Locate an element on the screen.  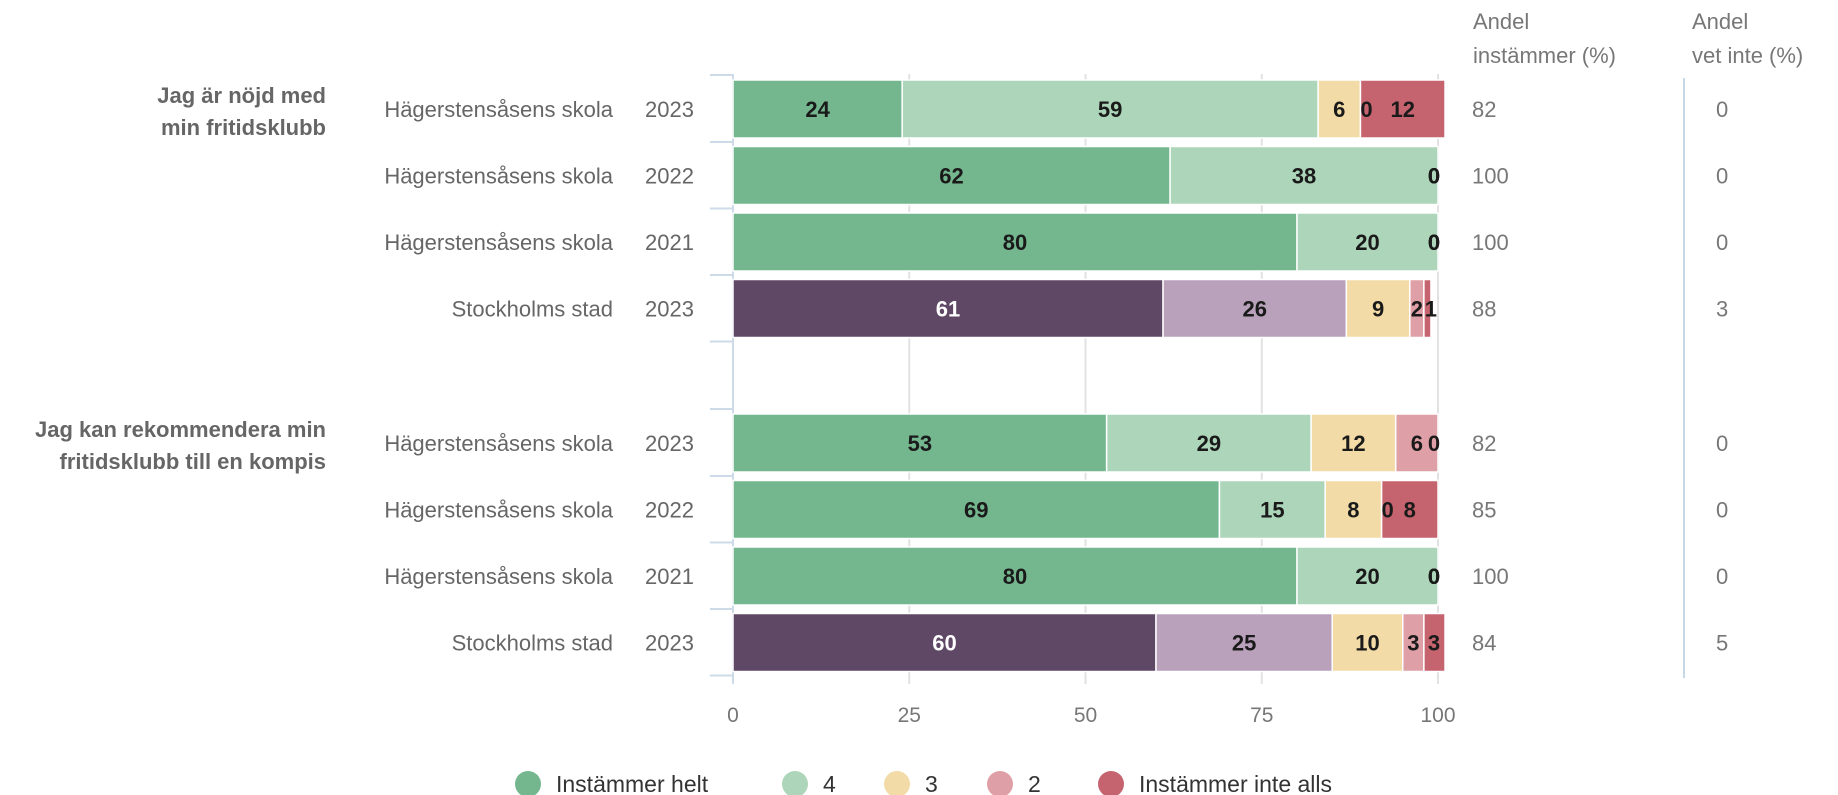
andel-instammer-value: 85 is located at coordinates (1484, 510).